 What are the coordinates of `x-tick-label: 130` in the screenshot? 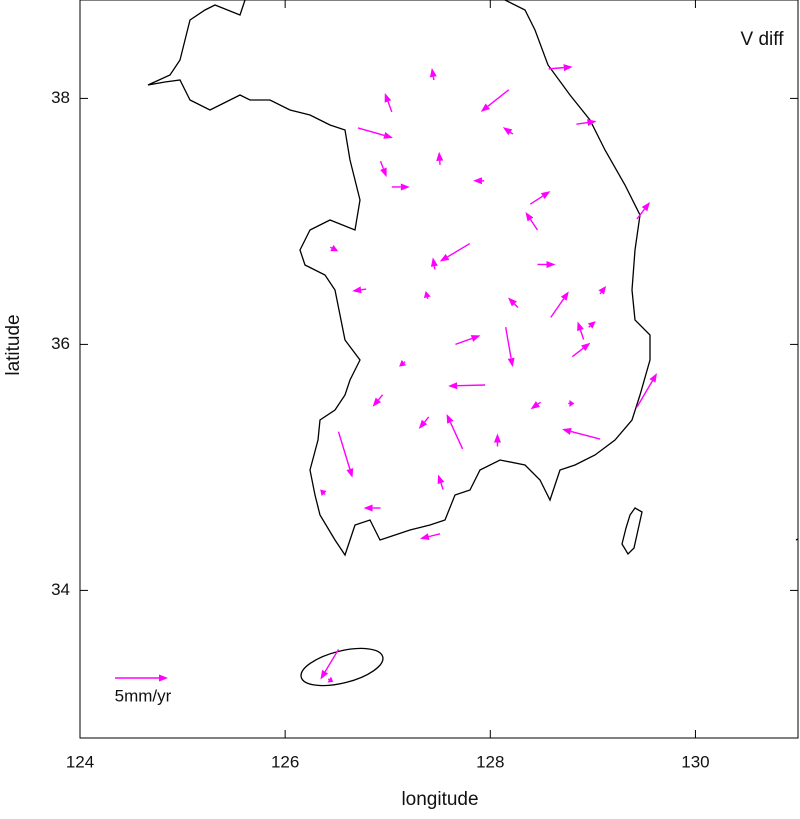 It's located at (695, 761).